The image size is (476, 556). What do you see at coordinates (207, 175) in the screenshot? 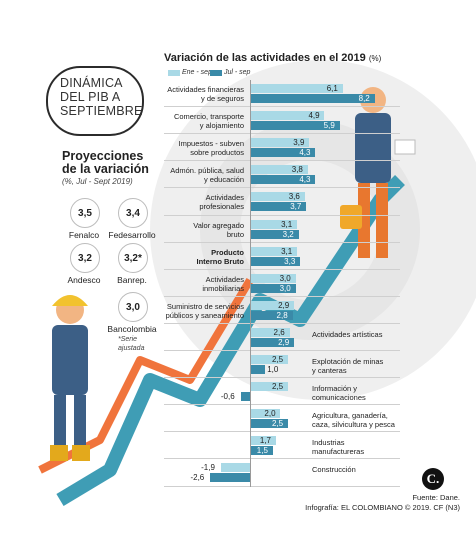
I see `category-label: Admón. pública, salud y educación` at bounding box center [207, 175].